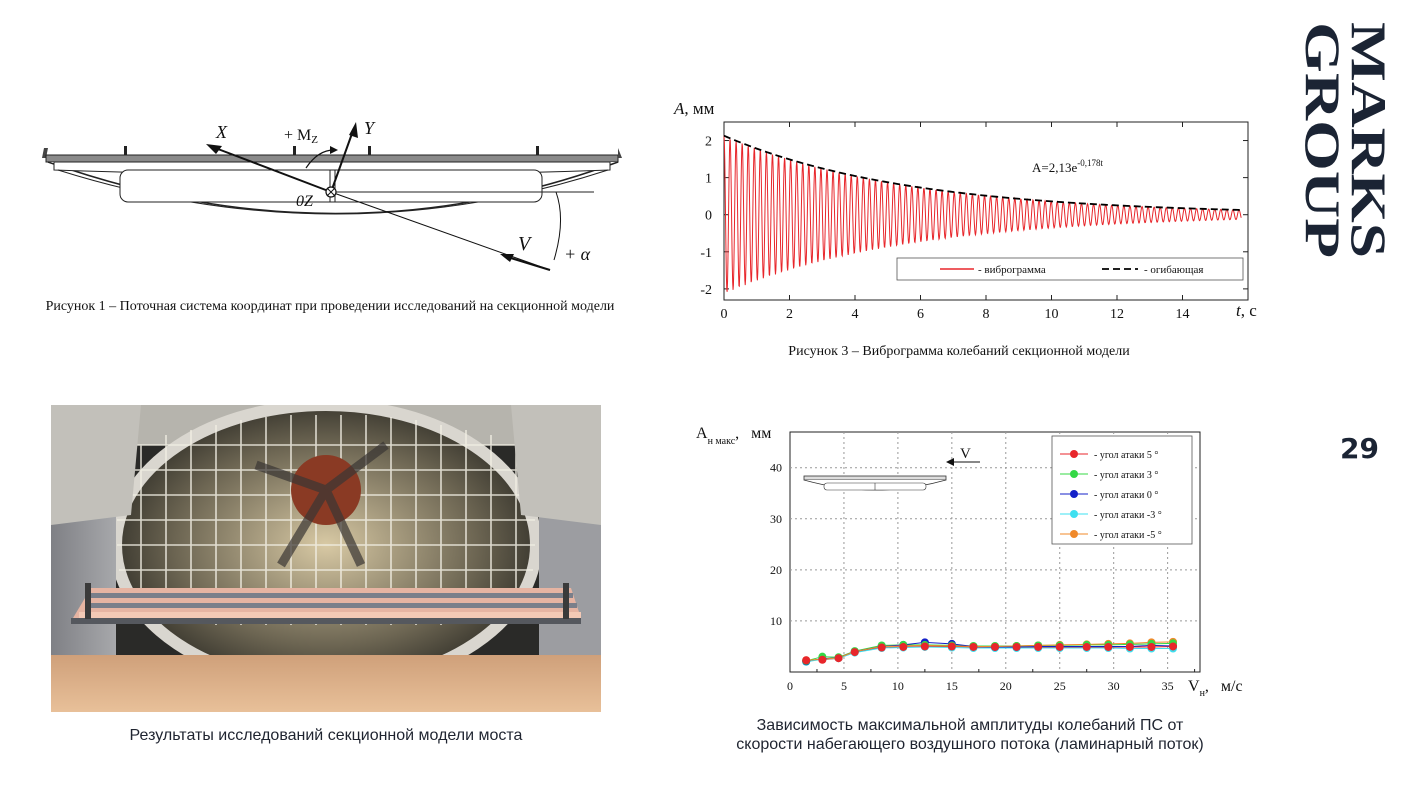 This screenshot has height=795, width=1411. What do you see at coordinates (1012, 270) in the screenshot?
I see `legend-signal-label: - виброграмма` at bounding box center [1012, 270].